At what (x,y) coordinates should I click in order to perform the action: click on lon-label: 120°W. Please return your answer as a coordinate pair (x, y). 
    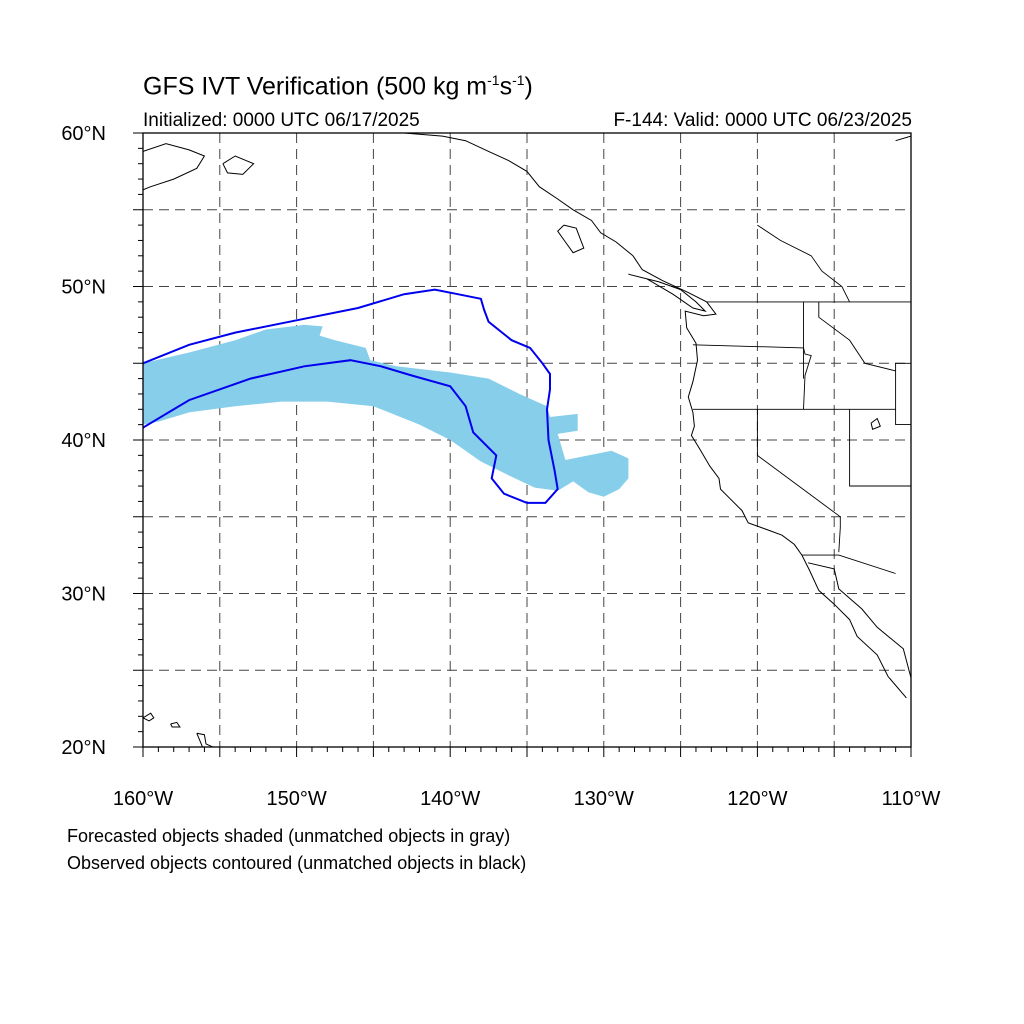
    Looking at the image, I should click on (757, 799).